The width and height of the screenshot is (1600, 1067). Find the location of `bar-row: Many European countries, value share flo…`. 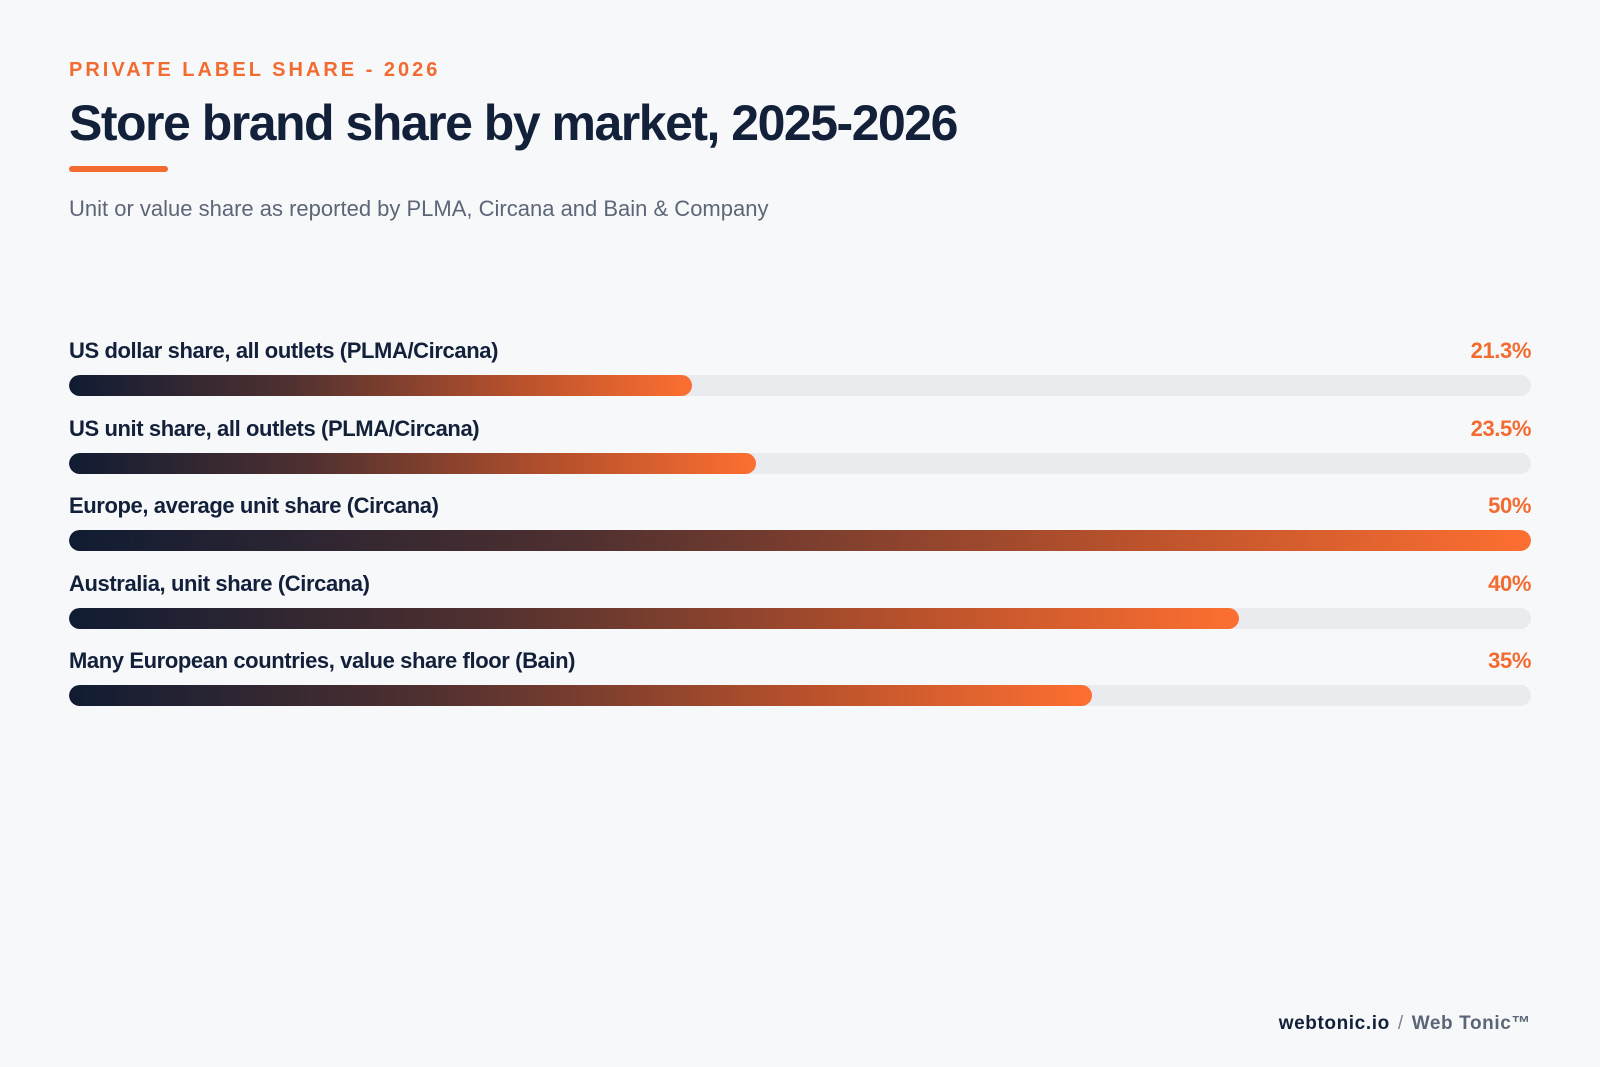

bar-row: Many European countries, value share flo… is located at coordinates (800, 687).